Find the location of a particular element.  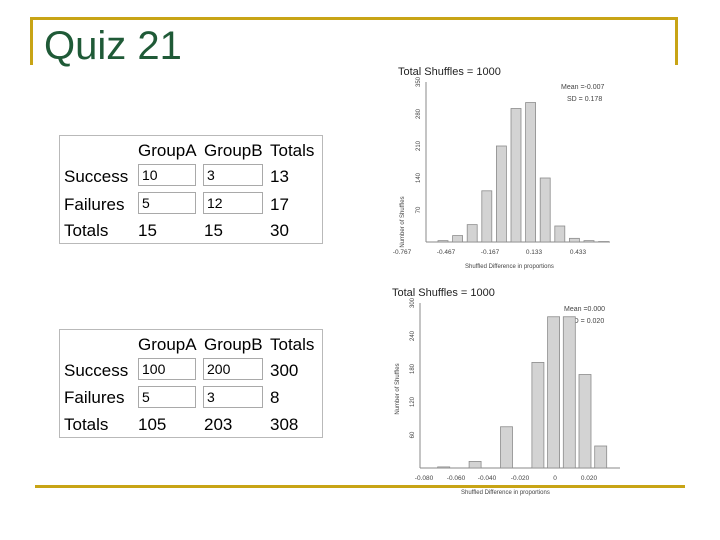

total-failures: 8 is located at coordinates (275, 397).